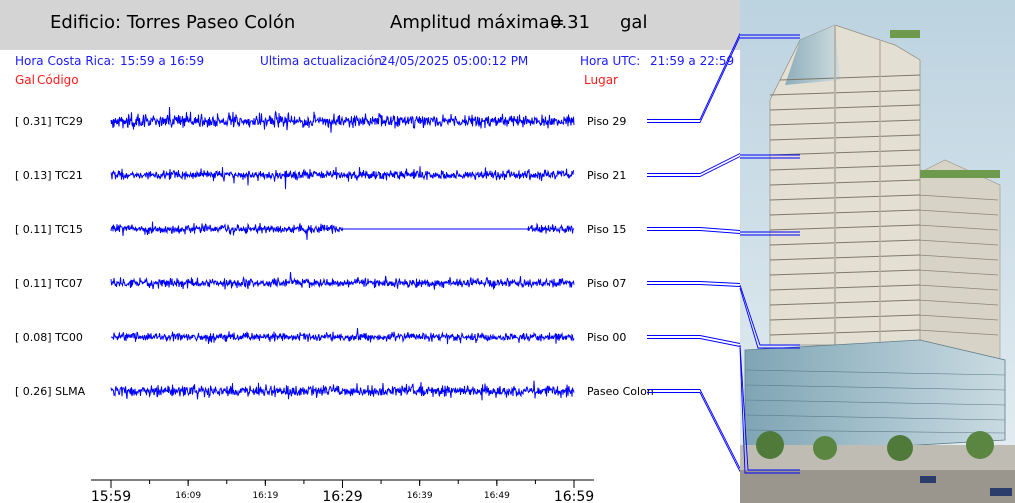 The image size is (1015, 503). Describe the element at coordinates (173, 22) in the screenshot. I see `building-title: Edificio: Torres Paseo Colón` at that location.